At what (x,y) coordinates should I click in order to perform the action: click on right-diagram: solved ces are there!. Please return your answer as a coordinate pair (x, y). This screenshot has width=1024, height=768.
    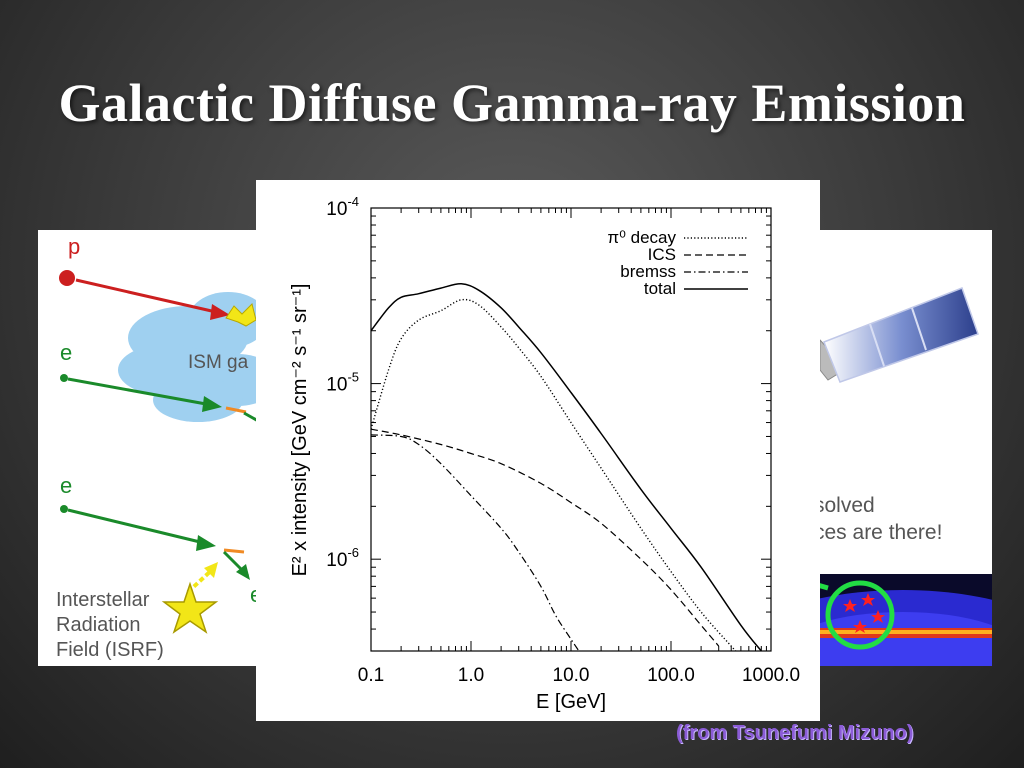
    Looking at the image, I should click on (903, 476).